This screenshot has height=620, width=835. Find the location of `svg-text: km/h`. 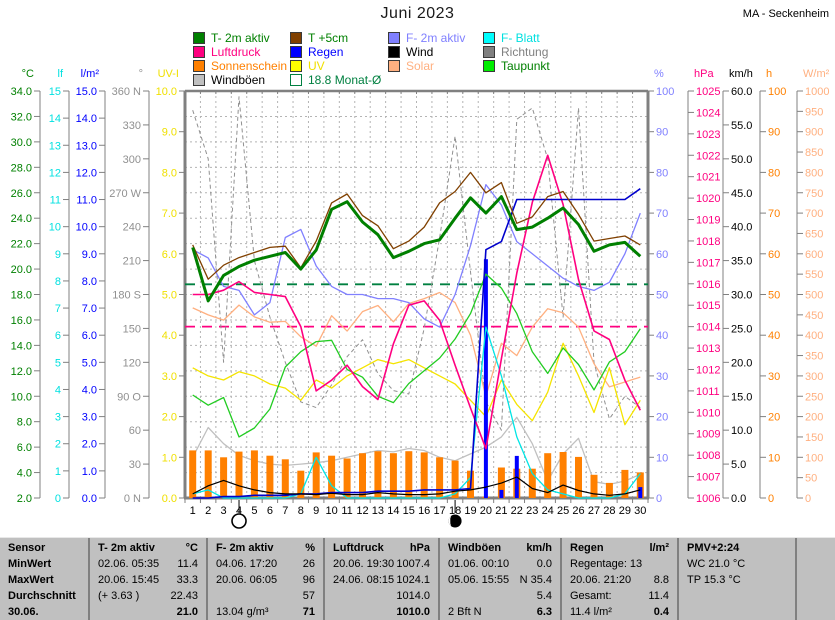

svg-text: km/h is located at coordinates (741, 74).